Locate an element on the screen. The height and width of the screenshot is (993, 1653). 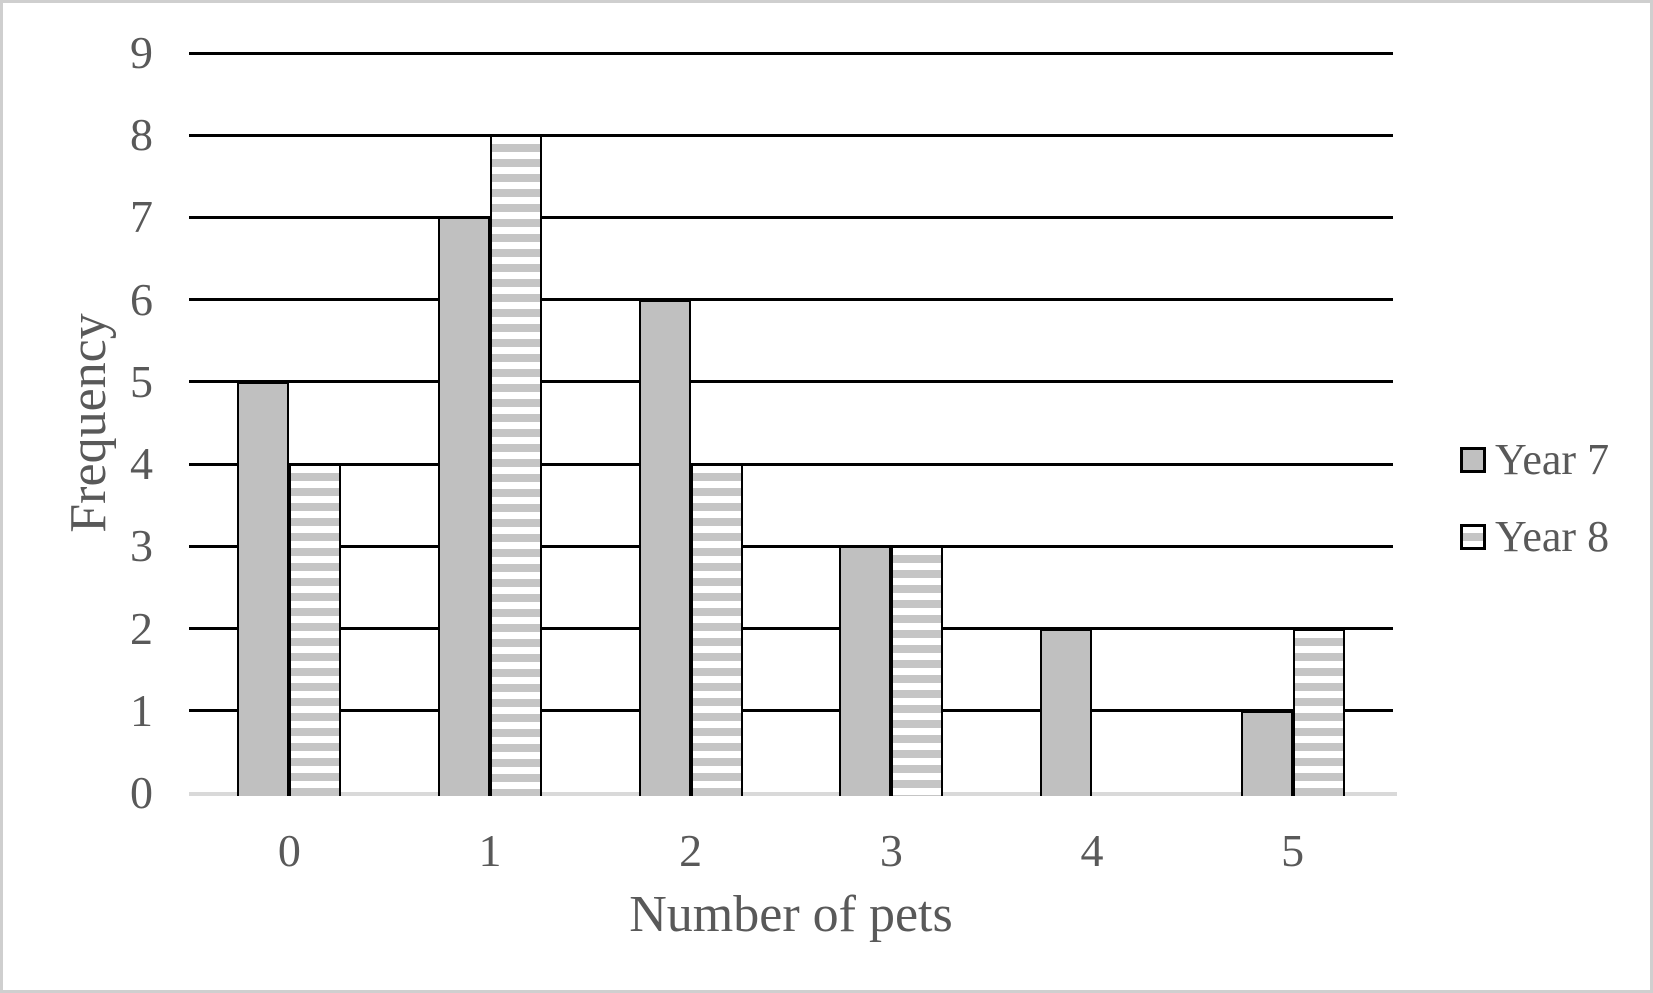
bar-year8-cat1 is located at coordinates (516, 465).